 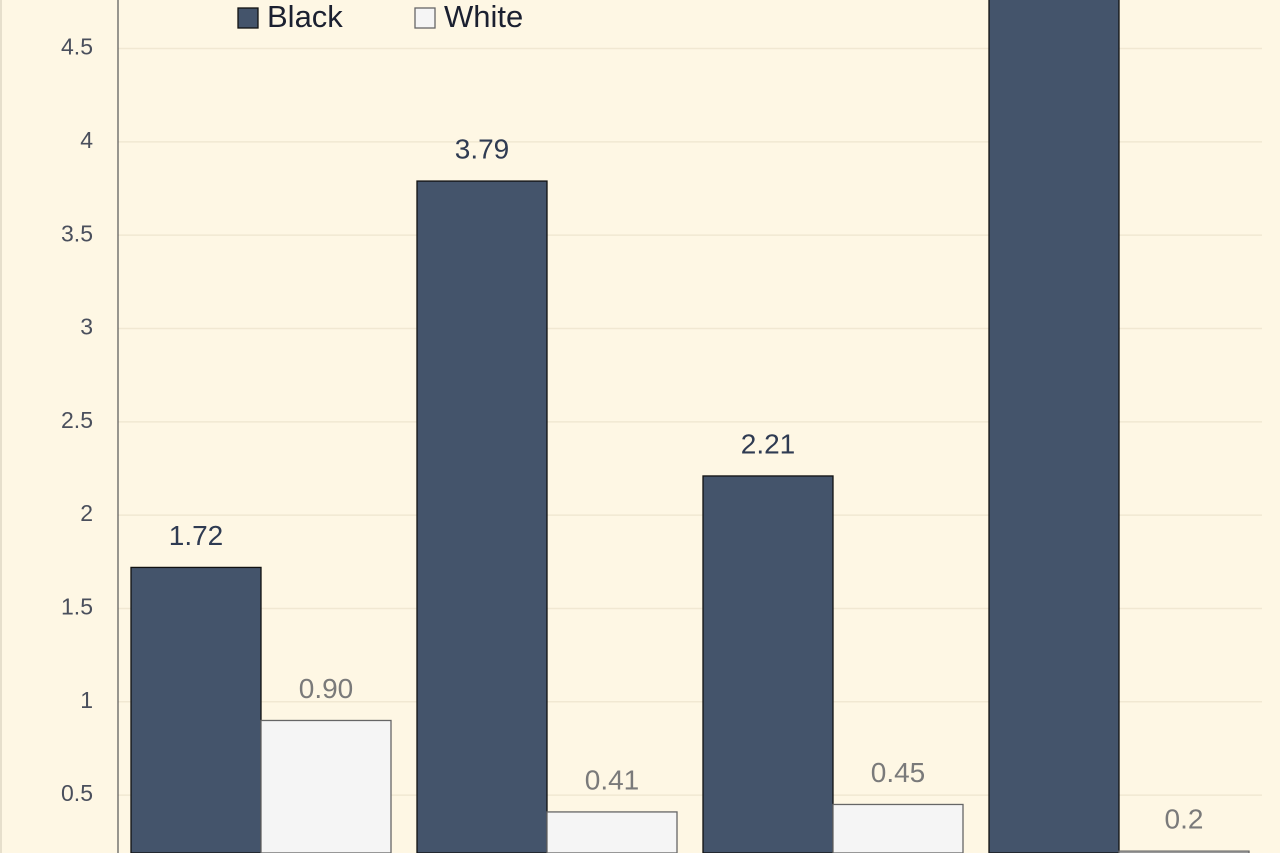 I want to click on y-tick-label: 2.5, so click(x=77, y=420).